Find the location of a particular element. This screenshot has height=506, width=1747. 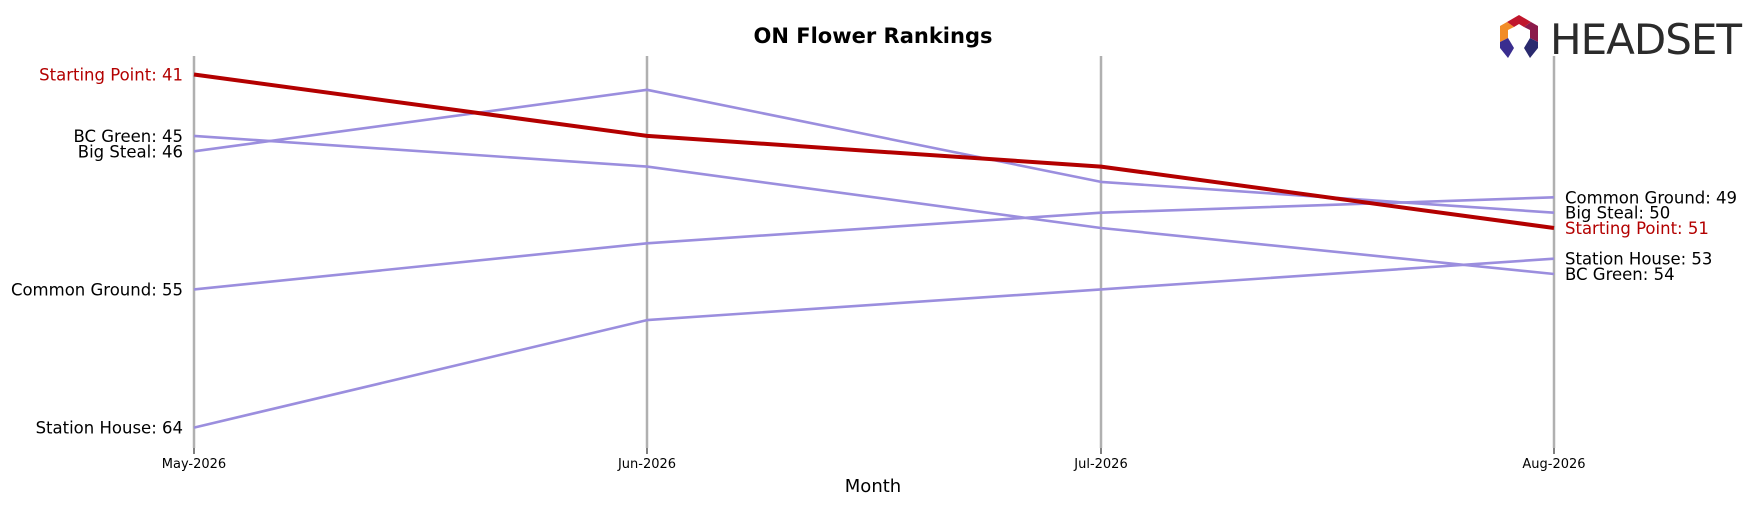

end-label: Starting Point: 51 is located at coordinates (1637, 228).